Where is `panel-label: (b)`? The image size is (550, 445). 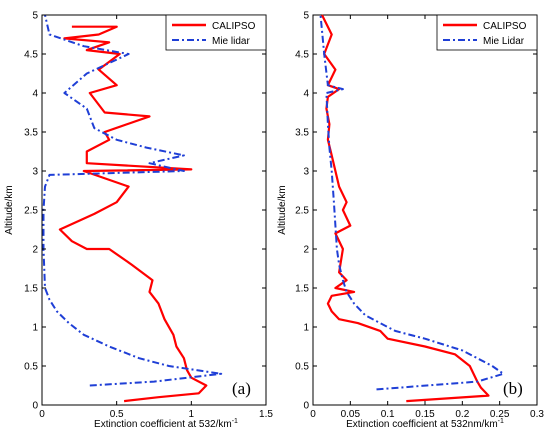
panel-label: (b) is located at coordinates (513, 388).